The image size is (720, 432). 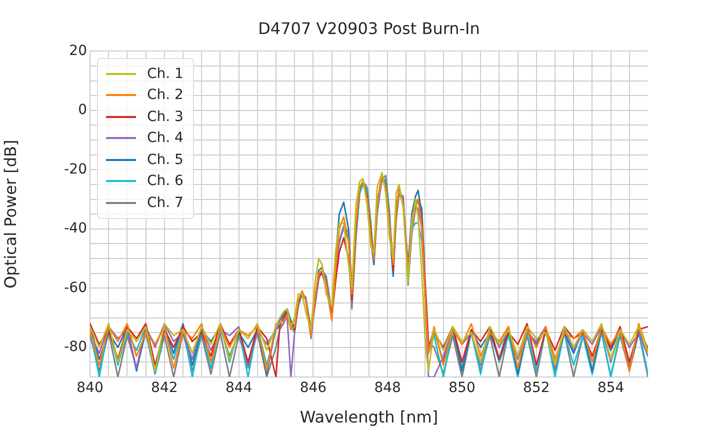 I want to click on x-tick-label: 848, so click(x=387, y=388).